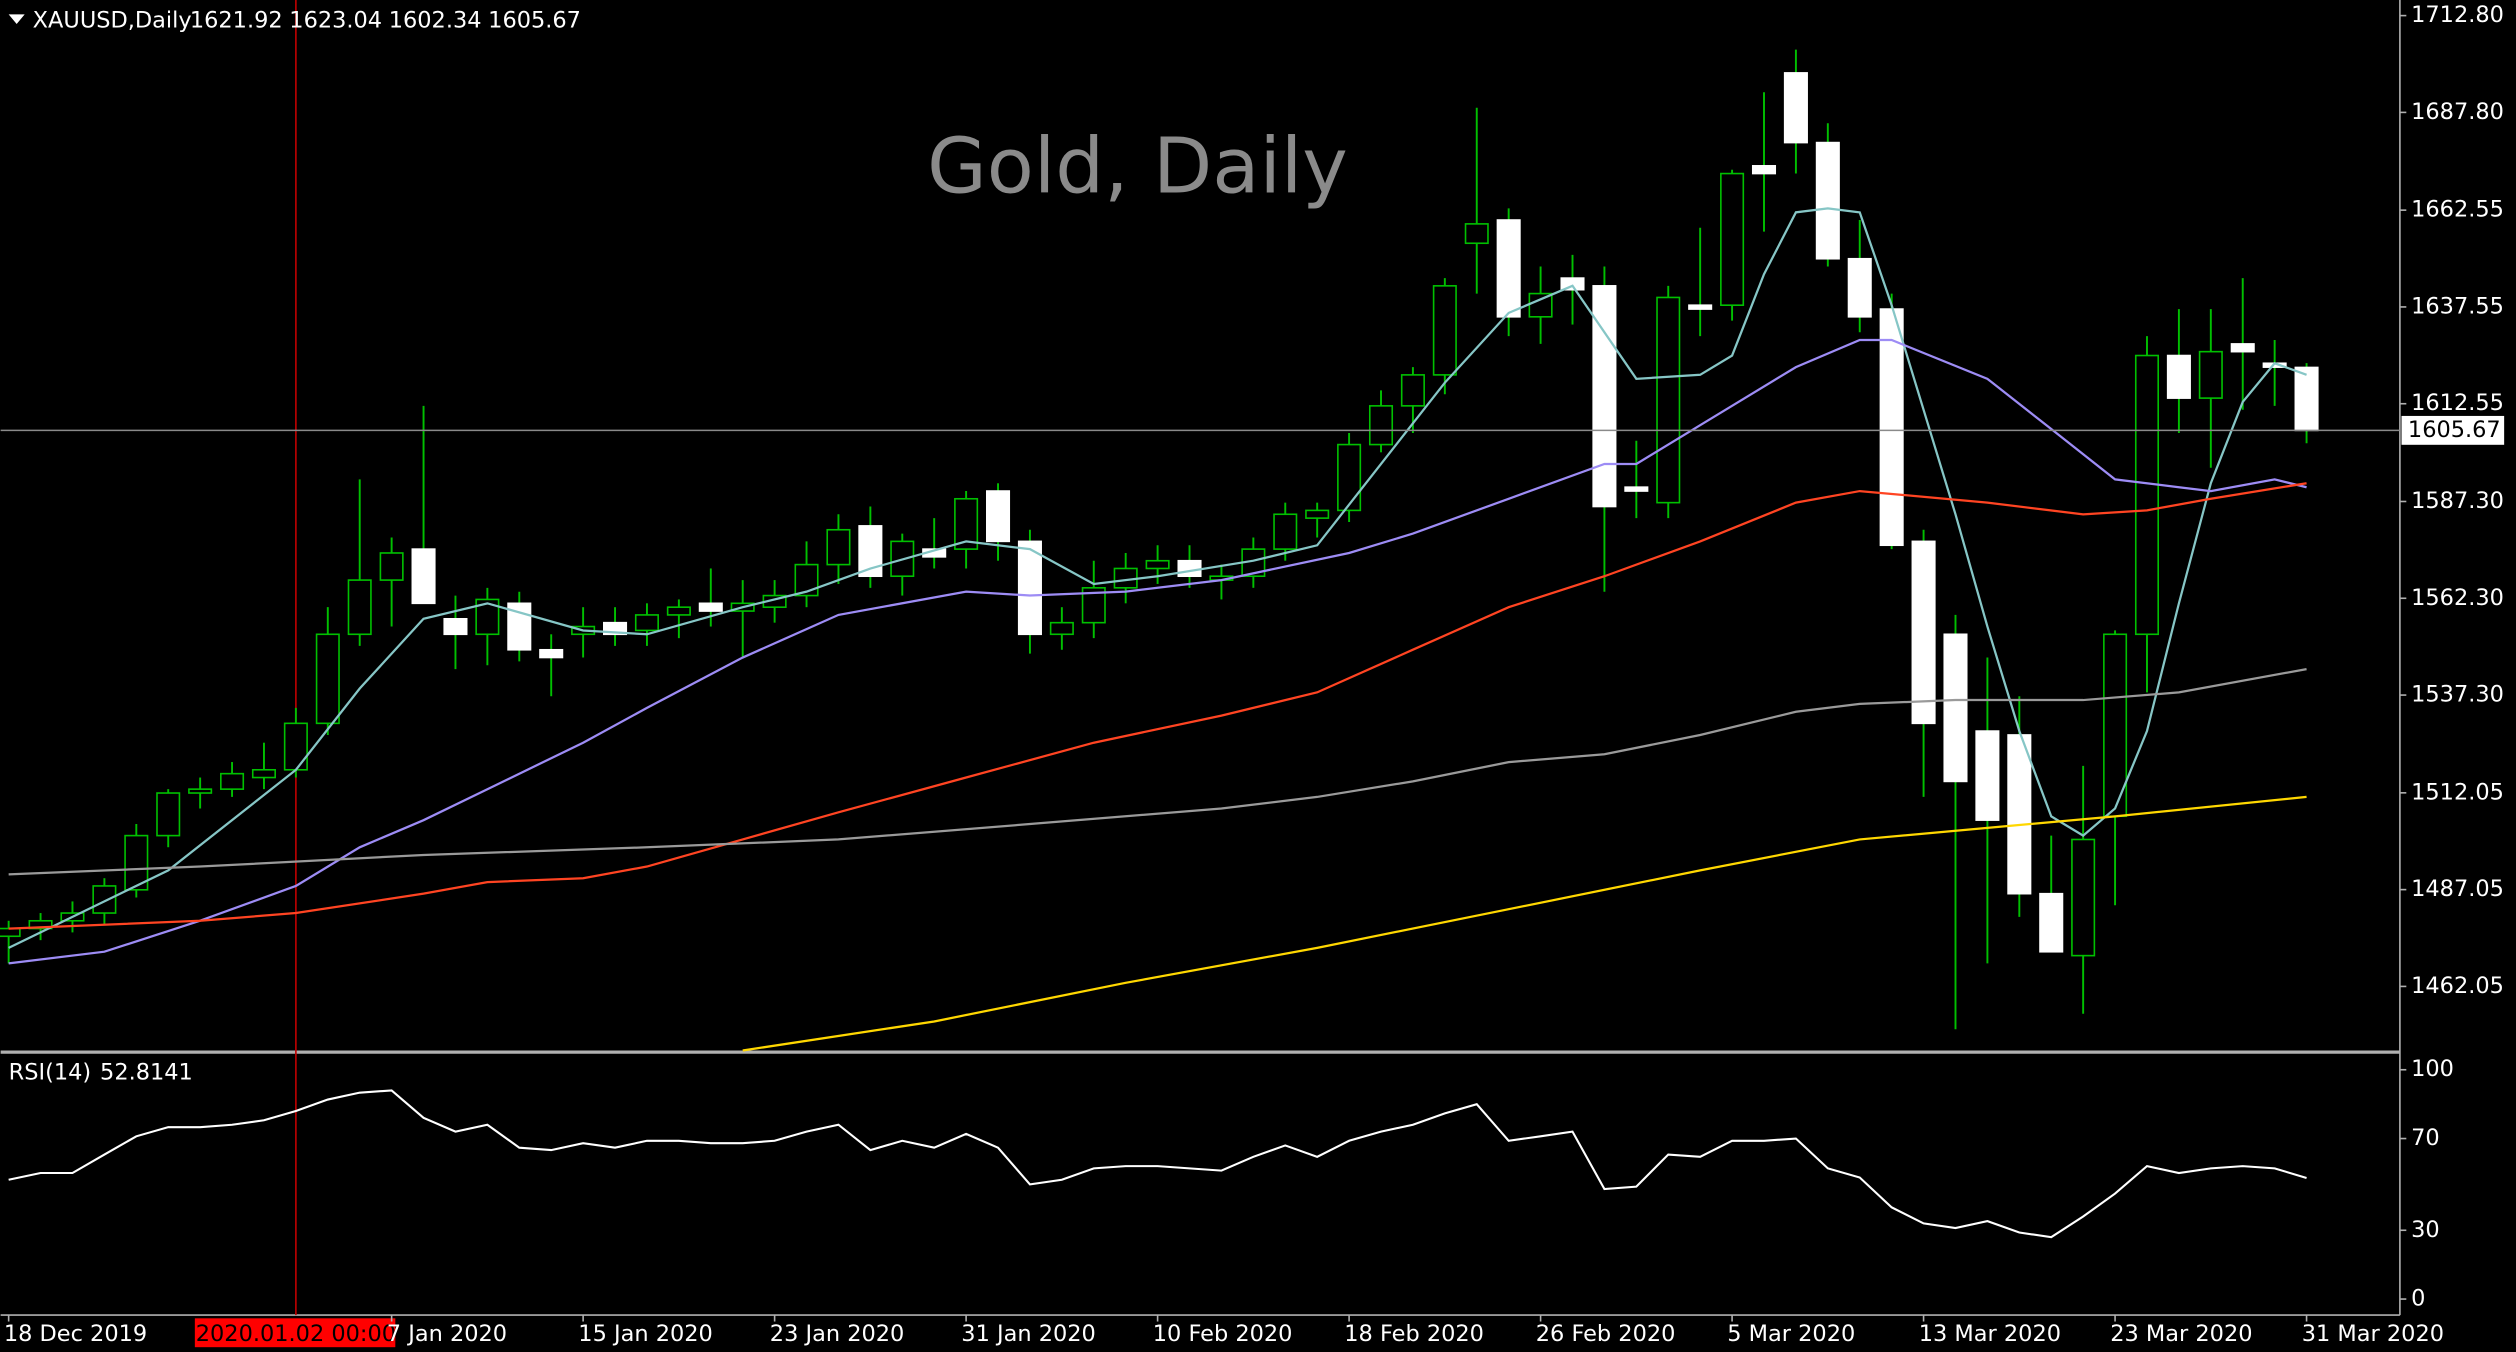 The width and height of the screenshot is (2516, 1352). I want to click on x-tick-label: 18 Dec 2019, so click(75, 1334).